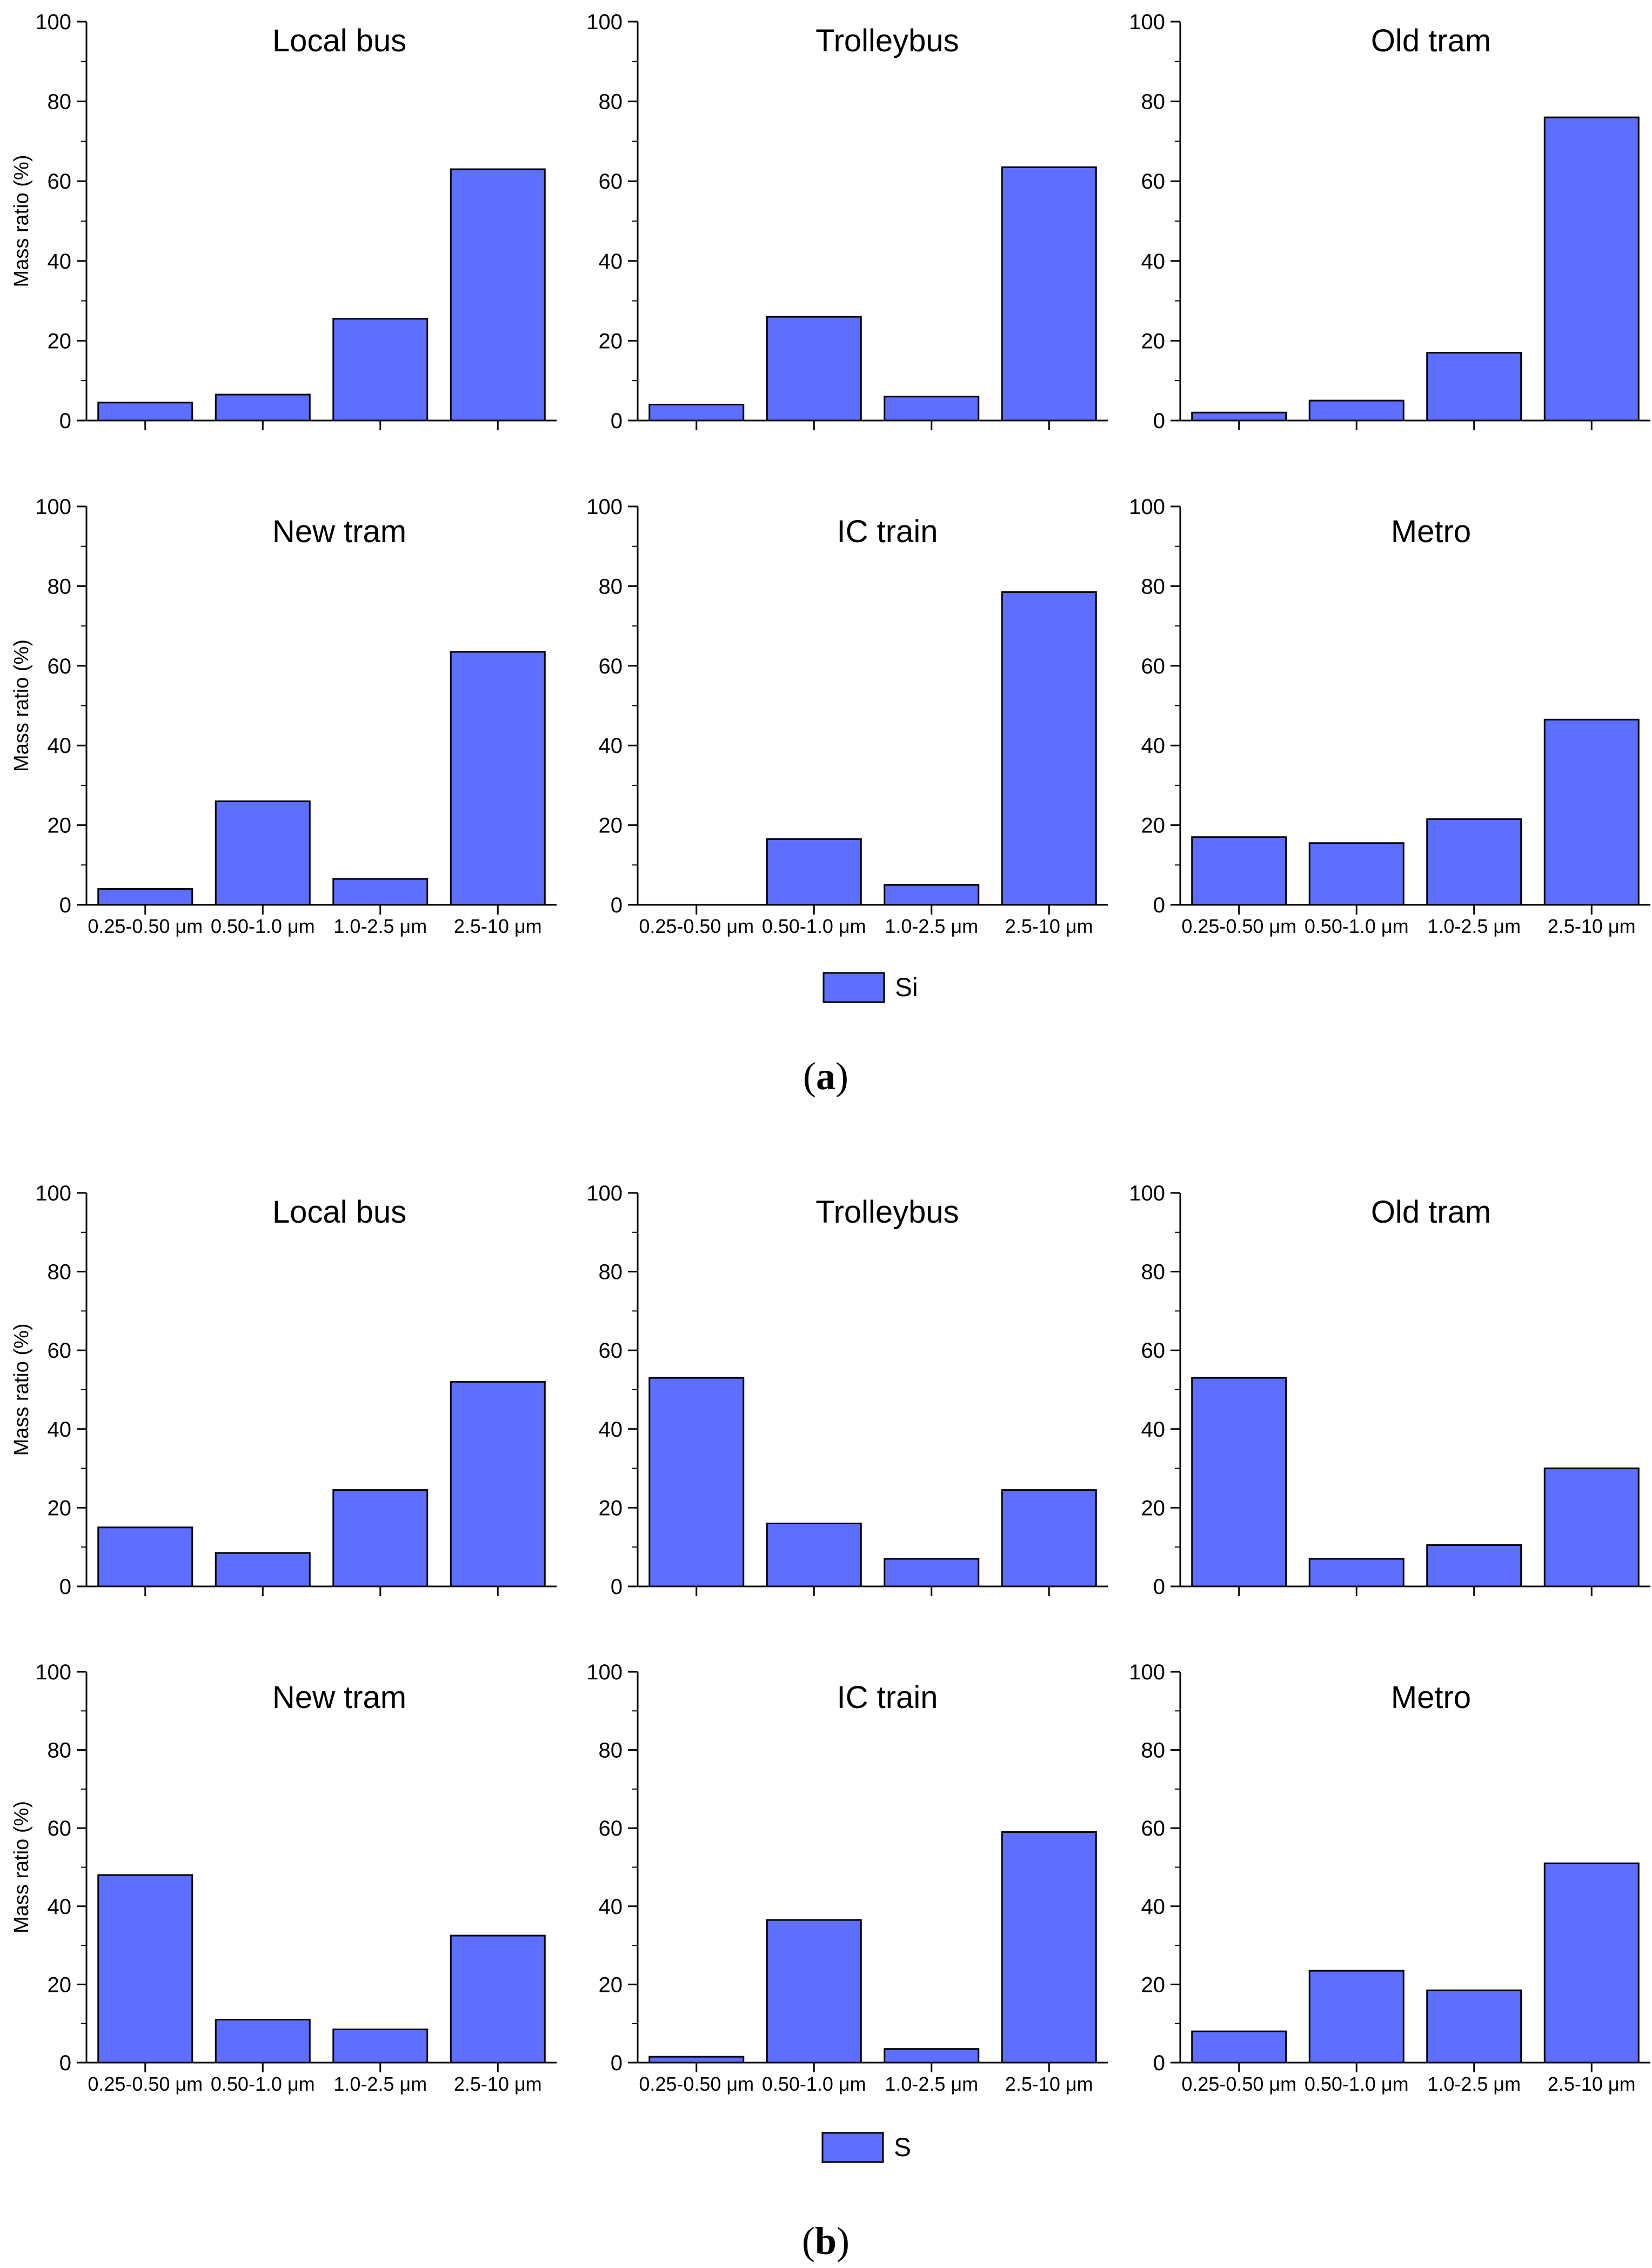  I want to click on subplot-b-1: Trolleybus 0 20 40 60 80 100, so click(847, 1390).